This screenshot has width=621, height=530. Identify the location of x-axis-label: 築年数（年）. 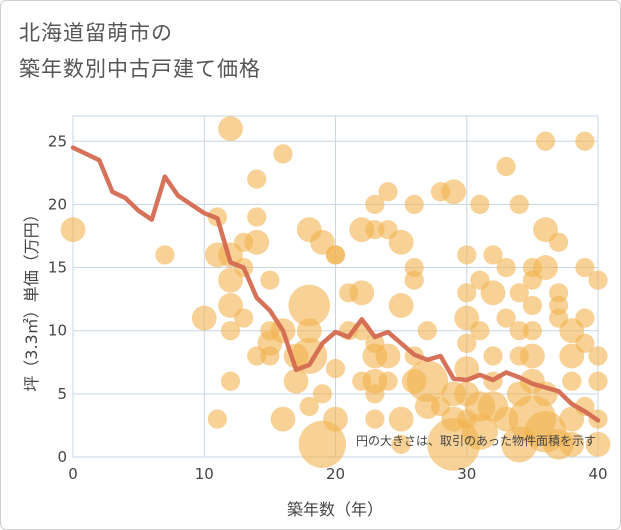
(335, 509).